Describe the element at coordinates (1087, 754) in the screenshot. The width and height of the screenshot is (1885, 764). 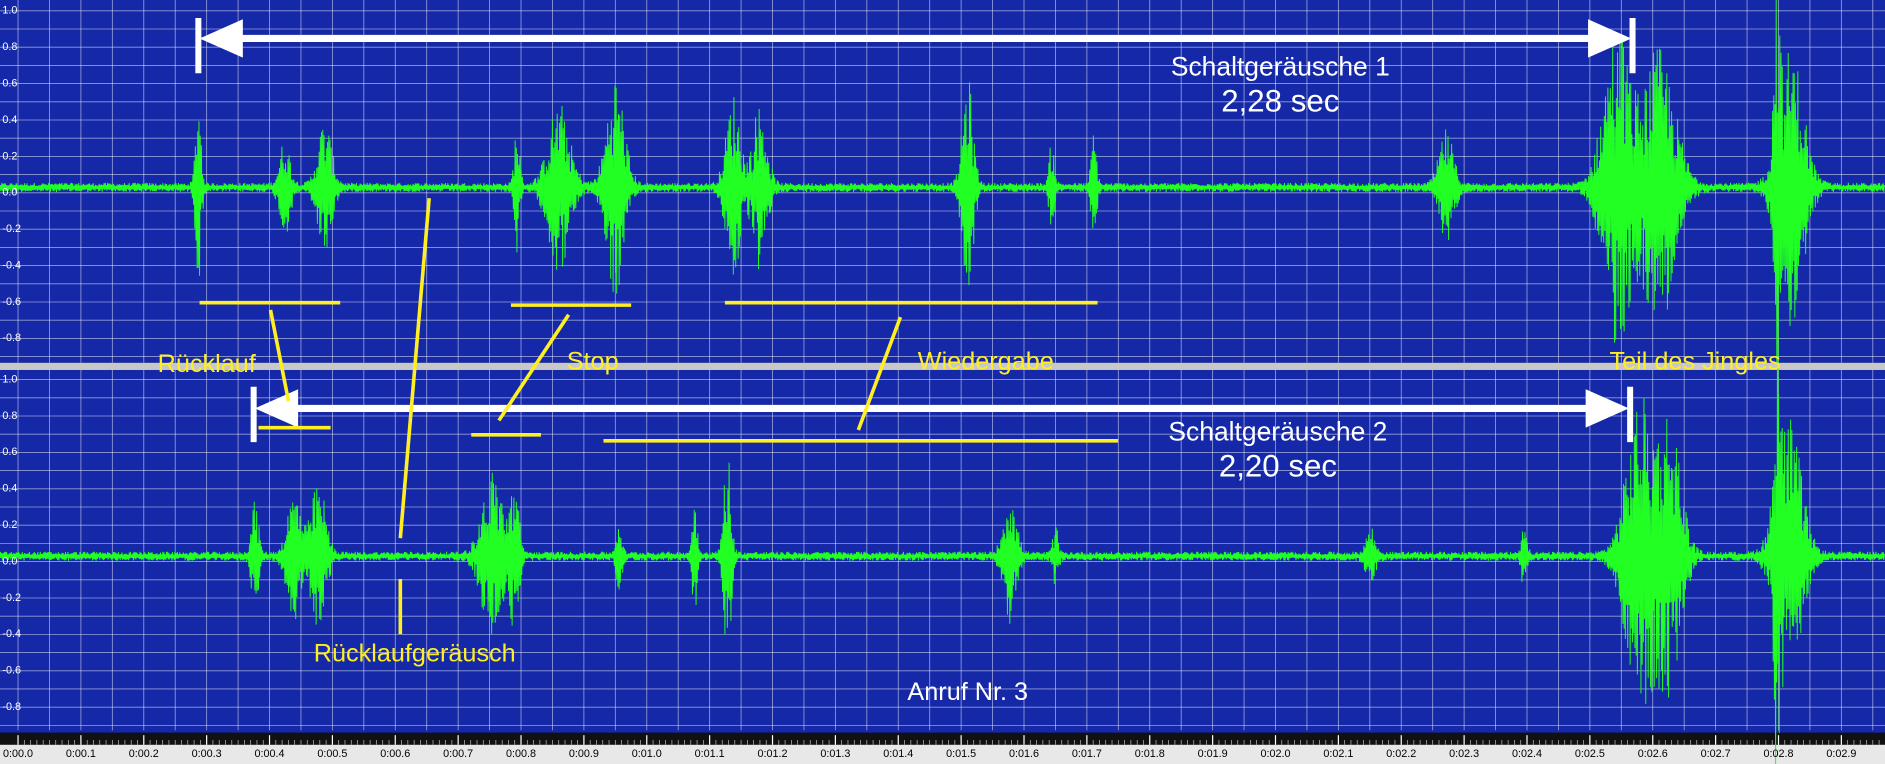
I see `time-label: 0:01.7` at that location.